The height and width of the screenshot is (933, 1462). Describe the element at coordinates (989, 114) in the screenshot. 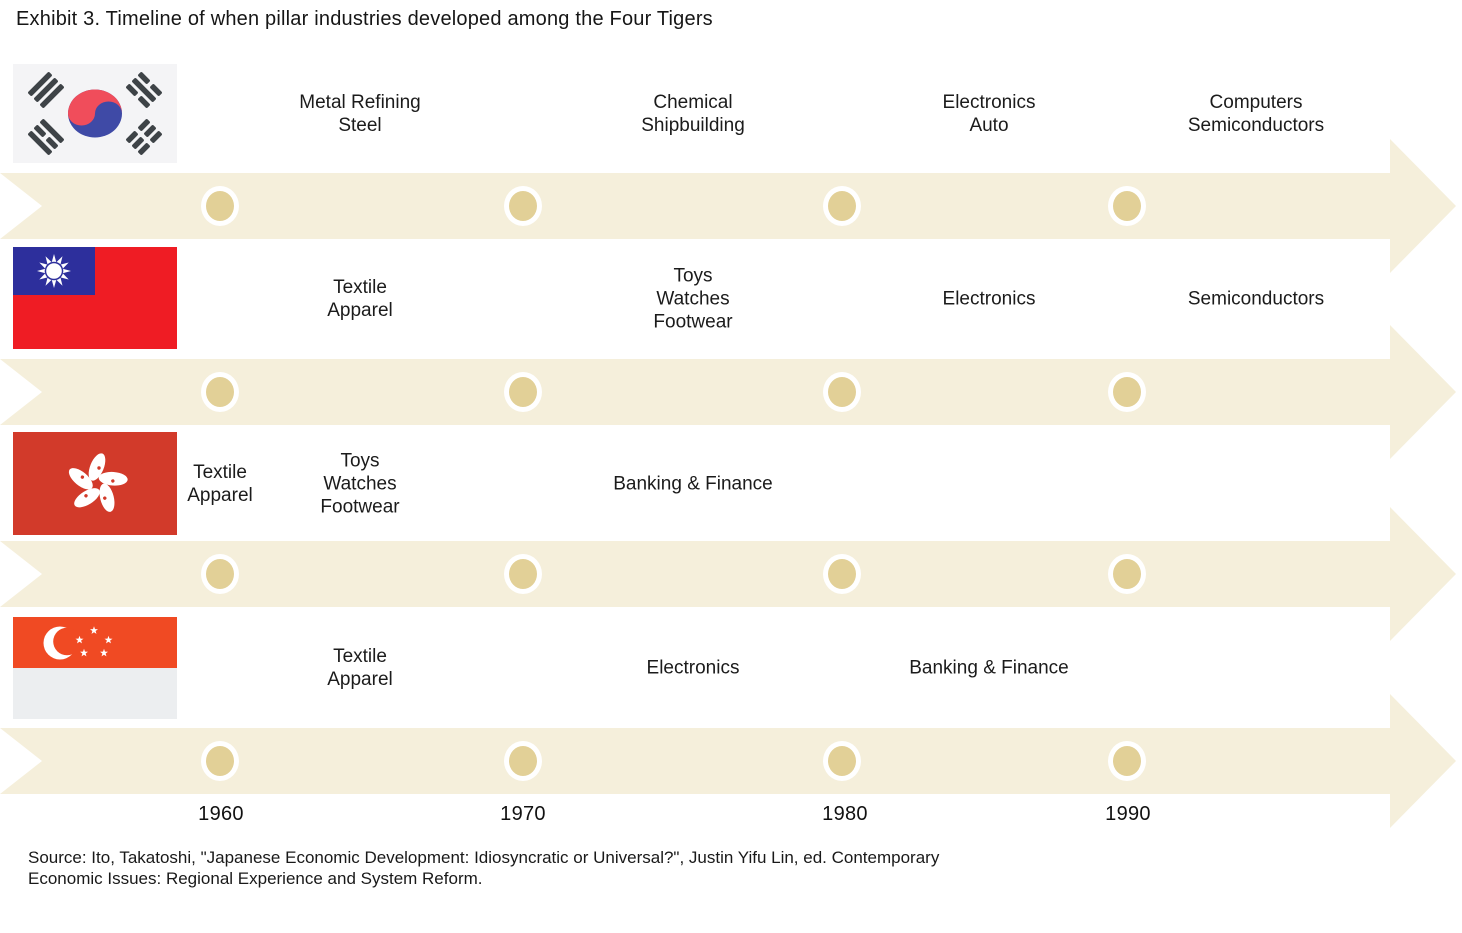

I see `industry-label: Electronics Auto` at that location.